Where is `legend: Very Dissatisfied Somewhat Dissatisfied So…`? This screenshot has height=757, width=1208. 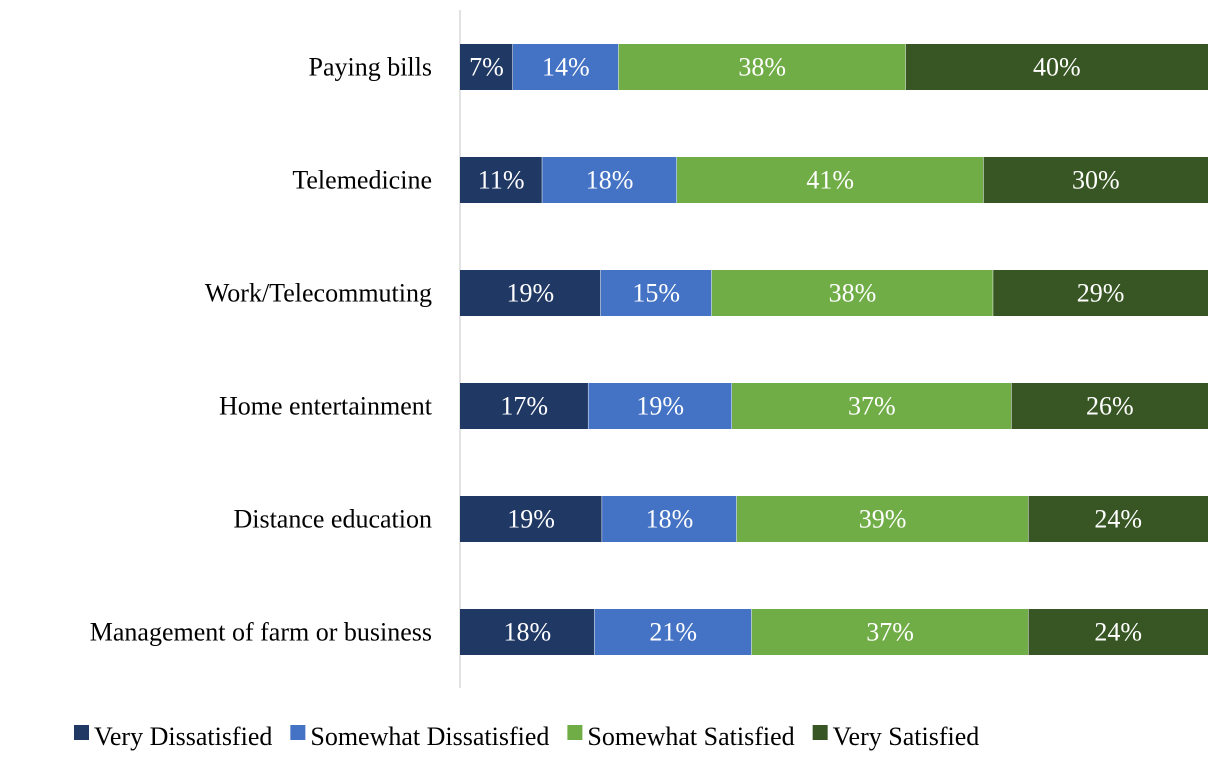
legend: Very Dissatisfied Somewhat Dissatisfied So… is located at coordinates (526, 736).